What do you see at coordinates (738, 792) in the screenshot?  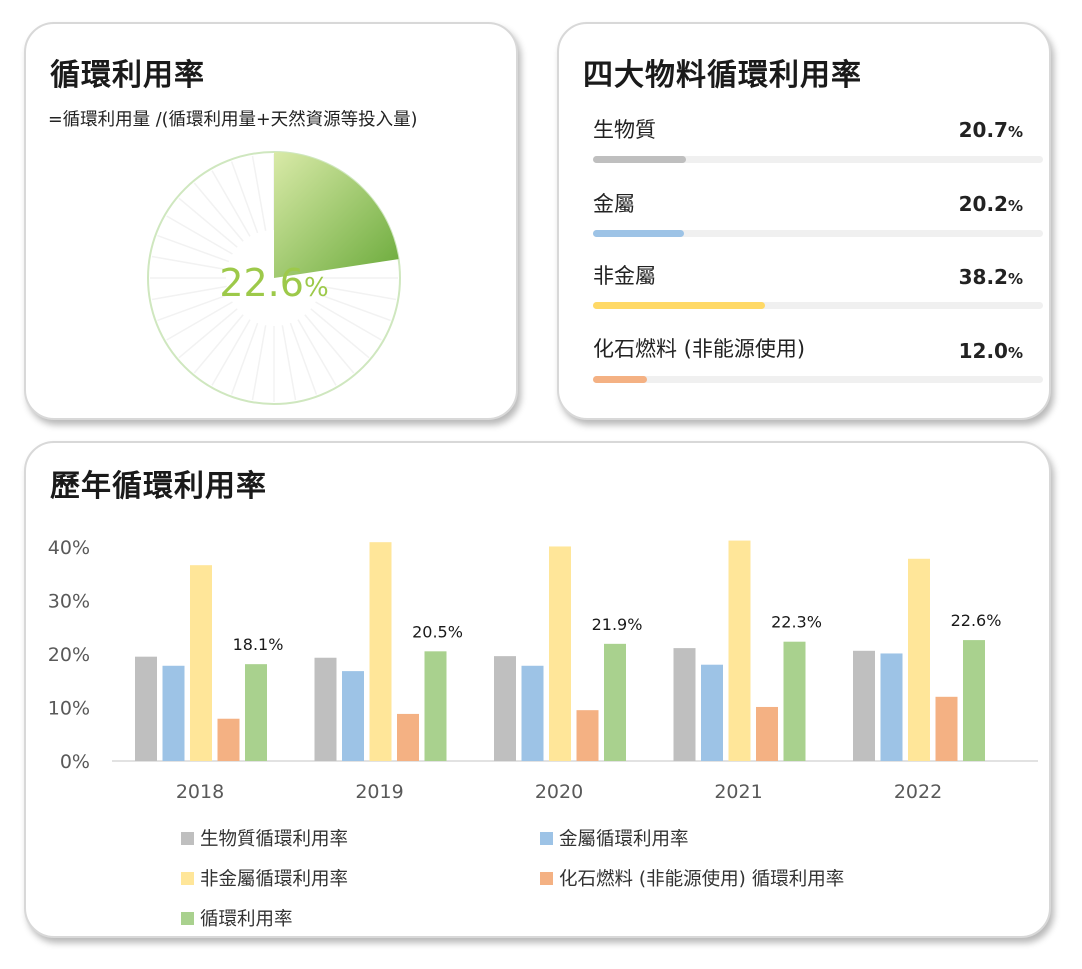 I see `x-tick-label: 2021` at bounding box center [738, 792].